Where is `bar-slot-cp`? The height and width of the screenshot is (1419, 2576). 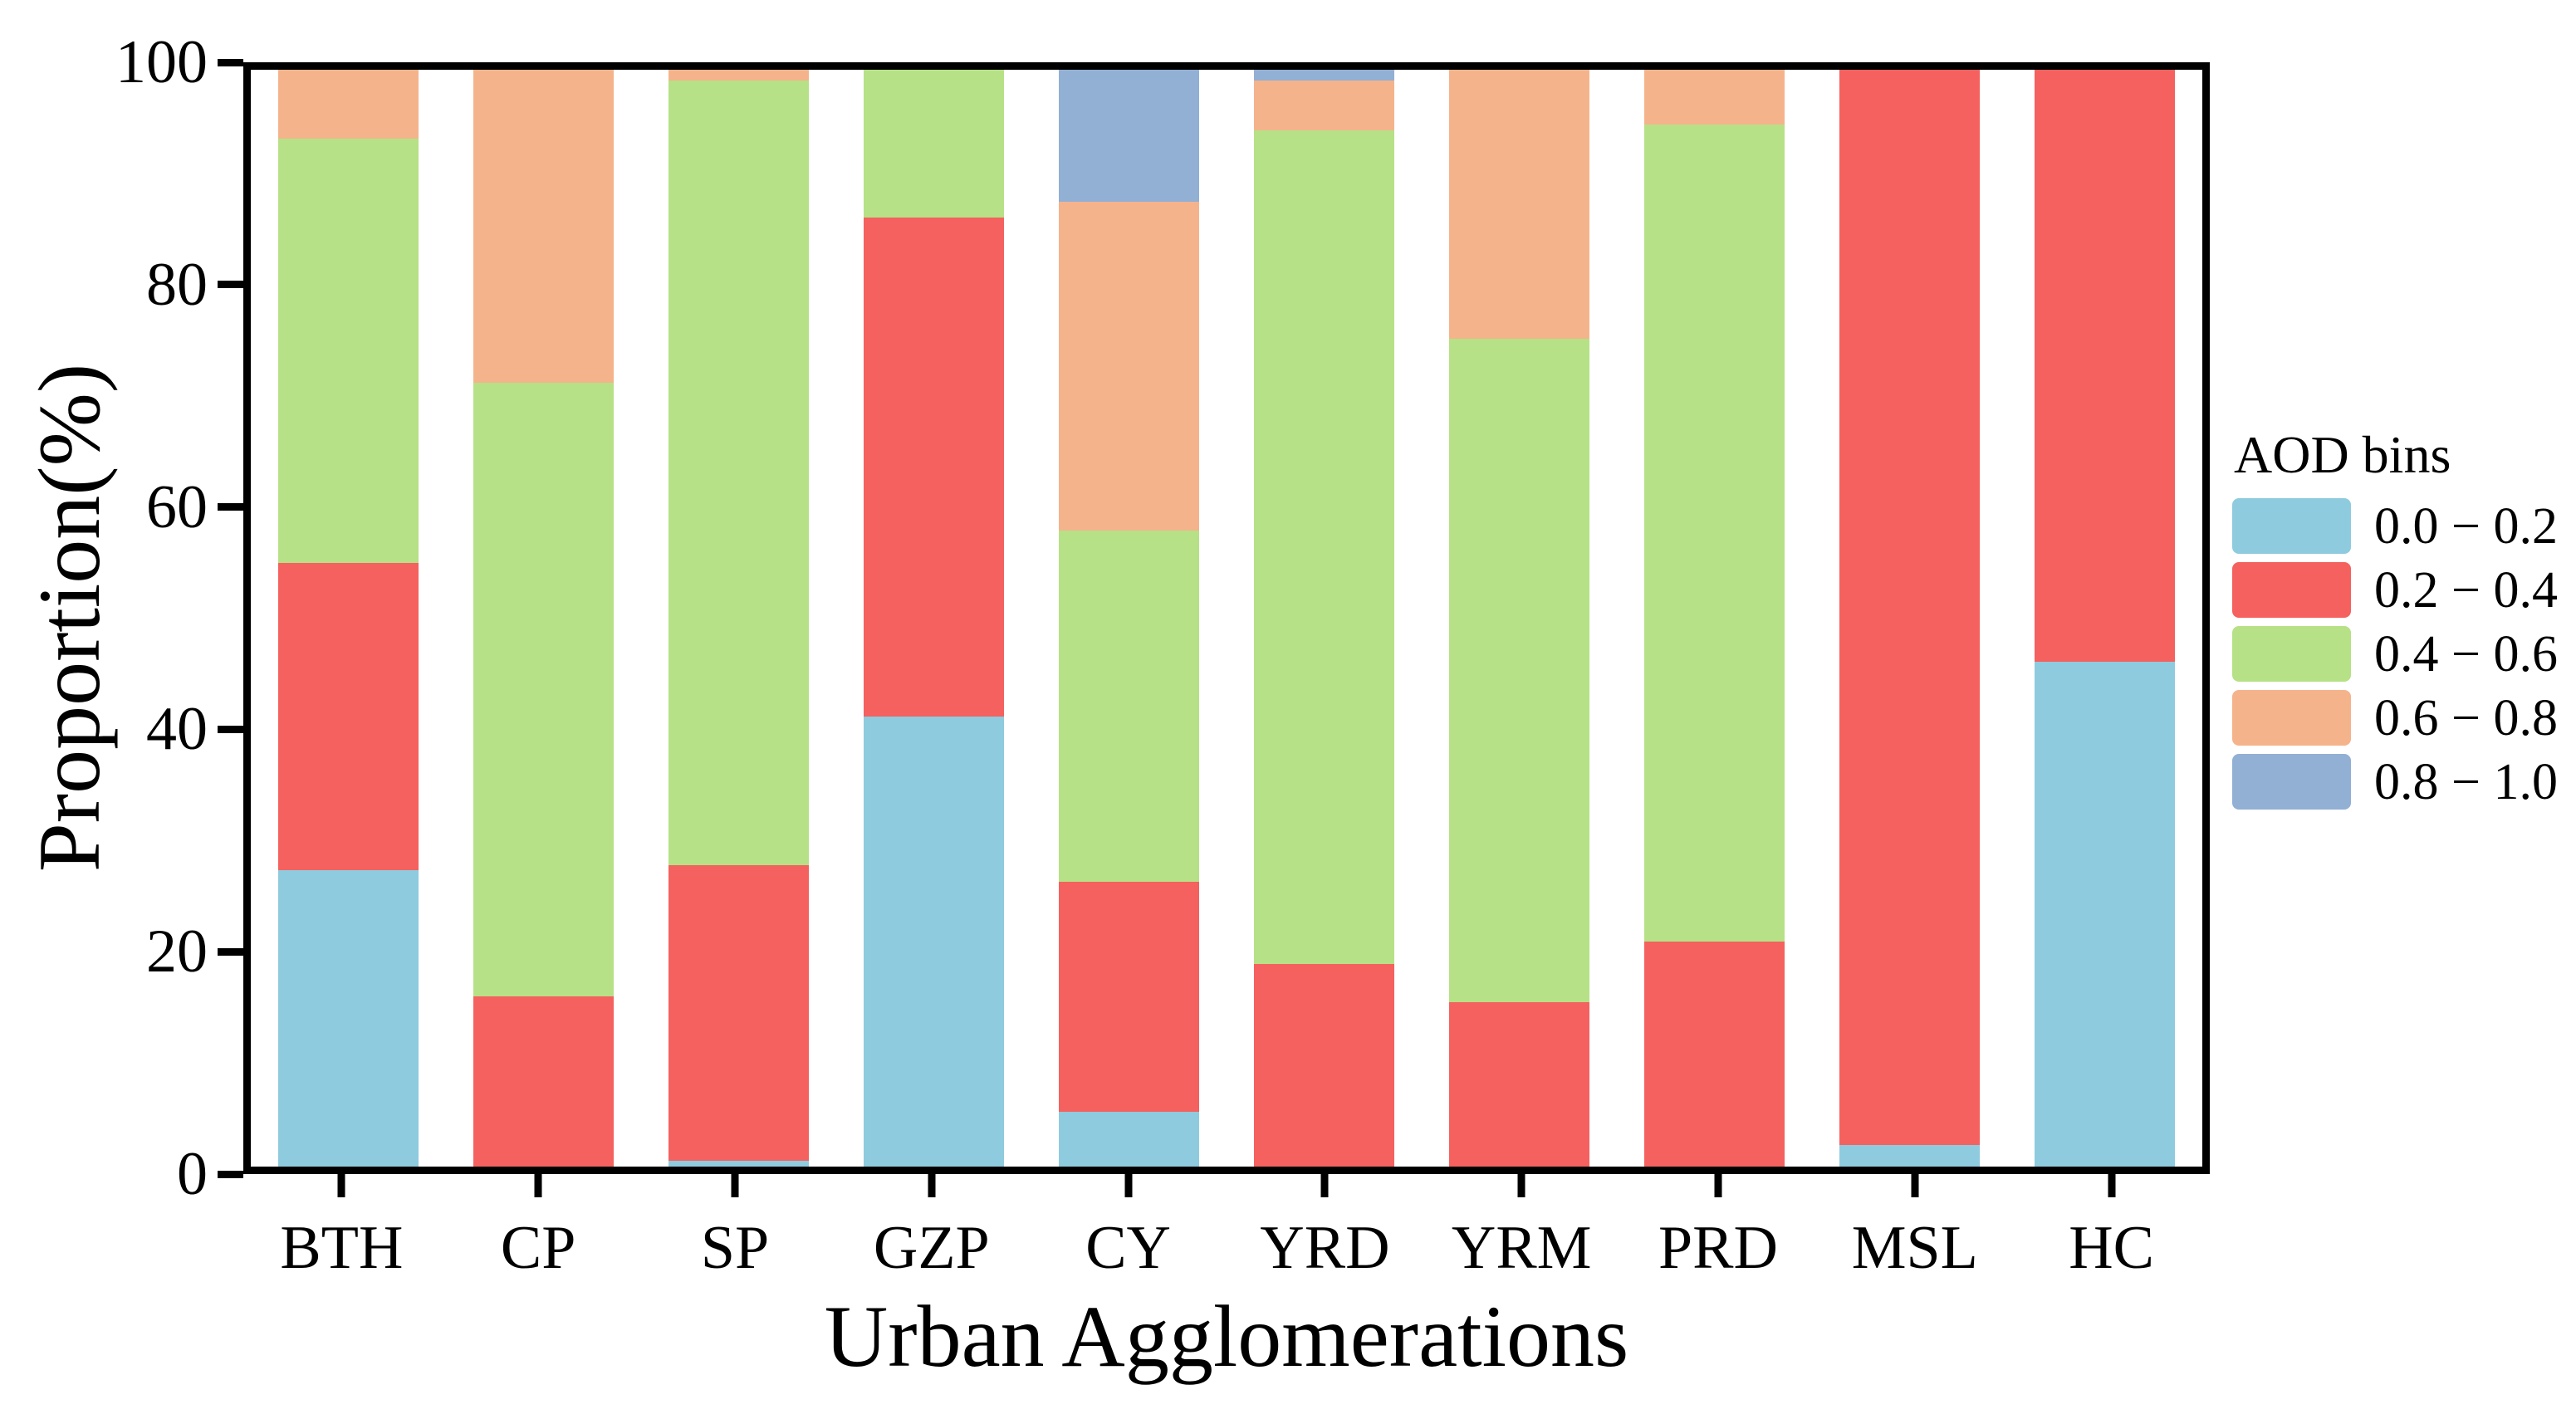
bar-slot-cp is located at coordinates (543, 618).